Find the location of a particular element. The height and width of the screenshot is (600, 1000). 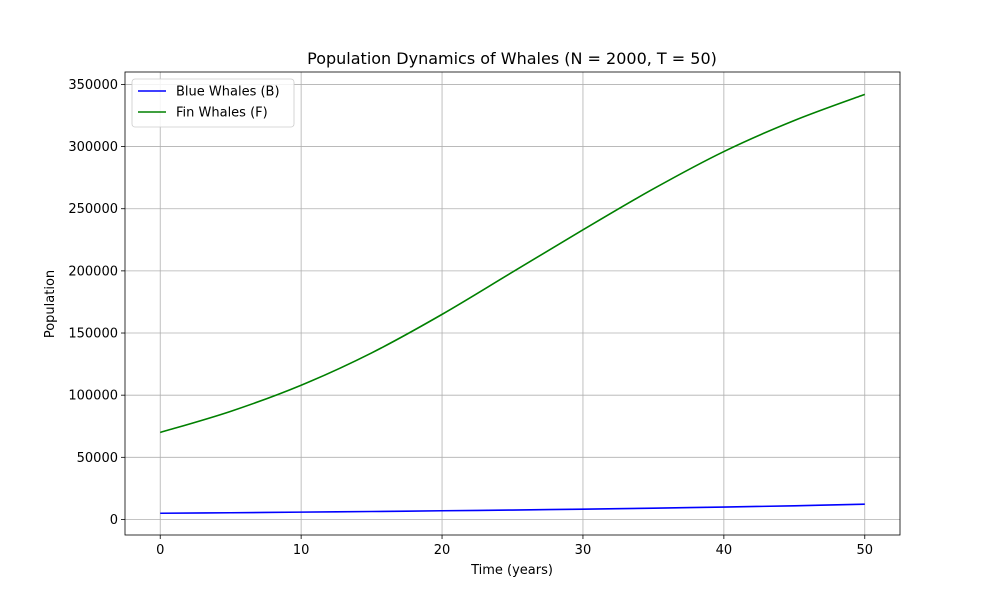

y-tick-label: 200000 is located at coordinates (93, 271).